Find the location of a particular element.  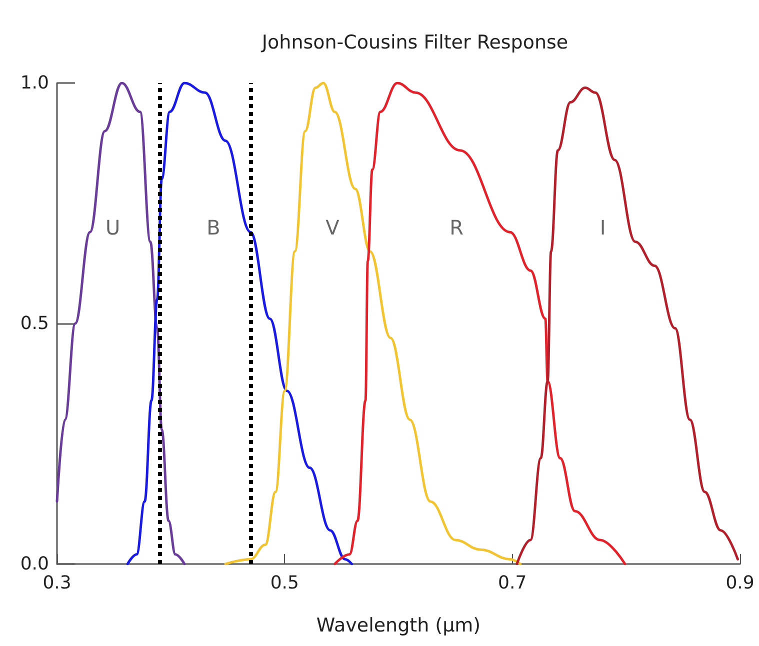

y-tick-label: 0.0 is located at coordinates (34, 564).